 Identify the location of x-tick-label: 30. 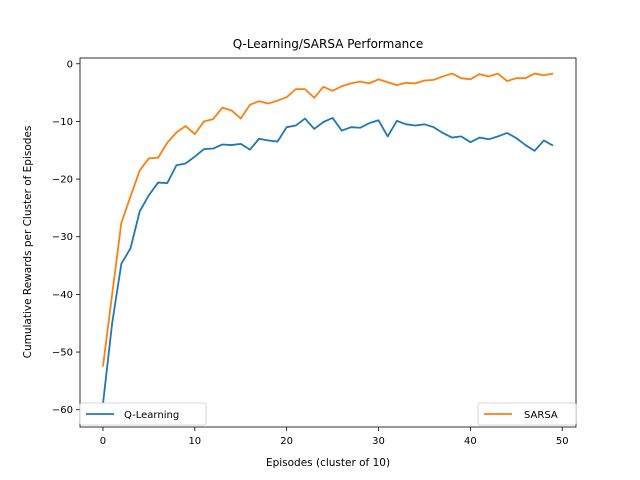
(378, 441).